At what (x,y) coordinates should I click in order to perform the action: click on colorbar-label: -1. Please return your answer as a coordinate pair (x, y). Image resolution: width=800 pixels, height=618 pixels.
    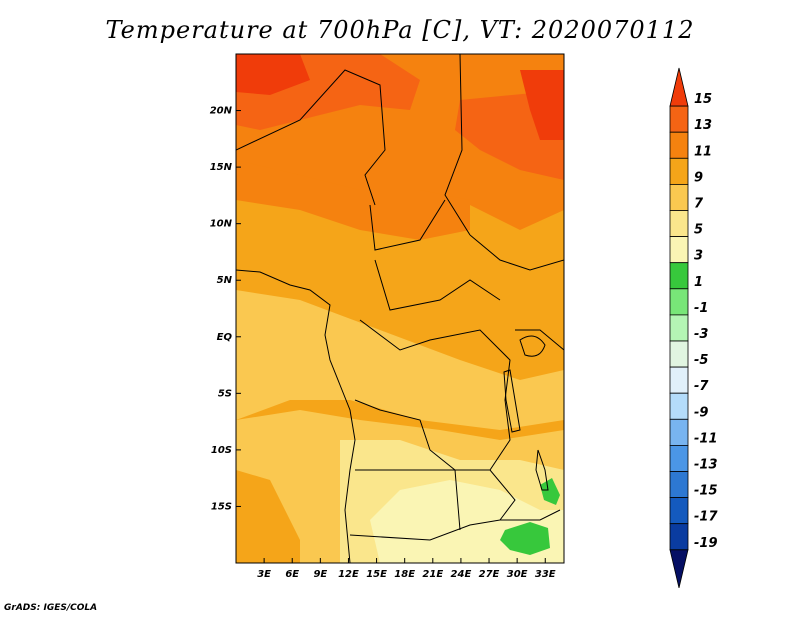
    Looking at the image, I should click on (701, 308).